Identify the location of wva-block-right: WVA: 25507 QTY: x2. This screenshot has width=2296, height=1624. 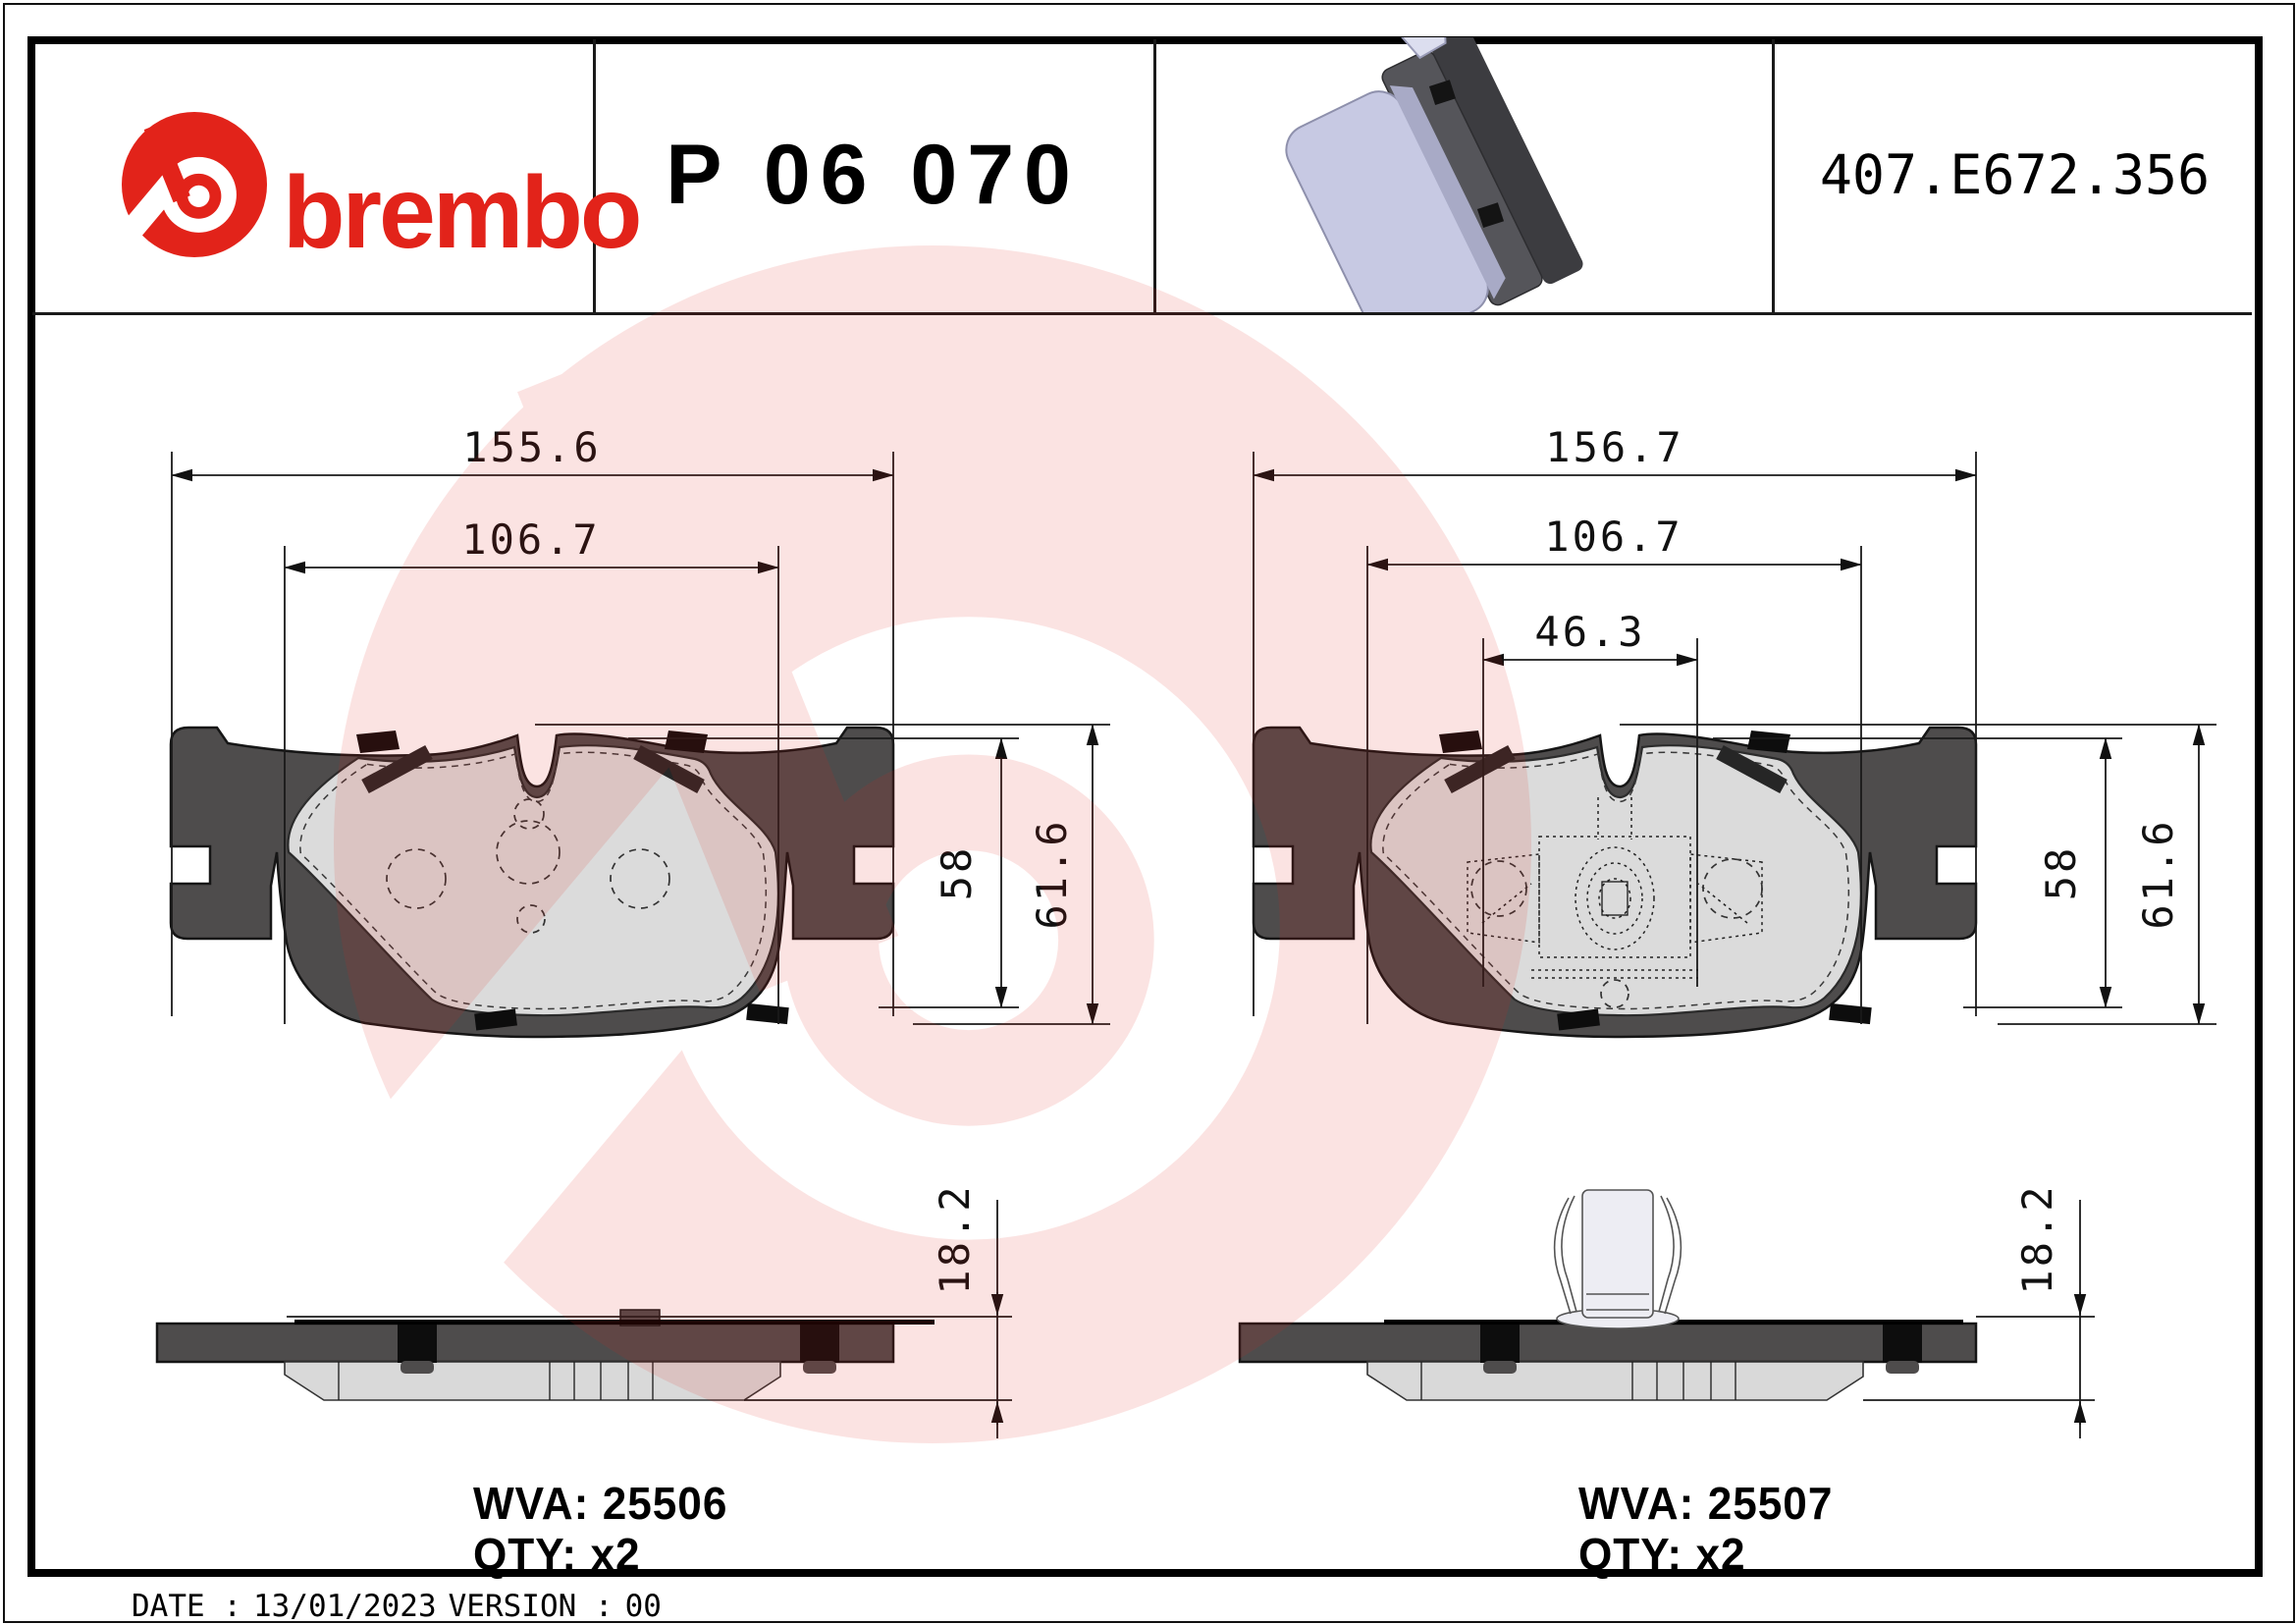
(1712, 1529).